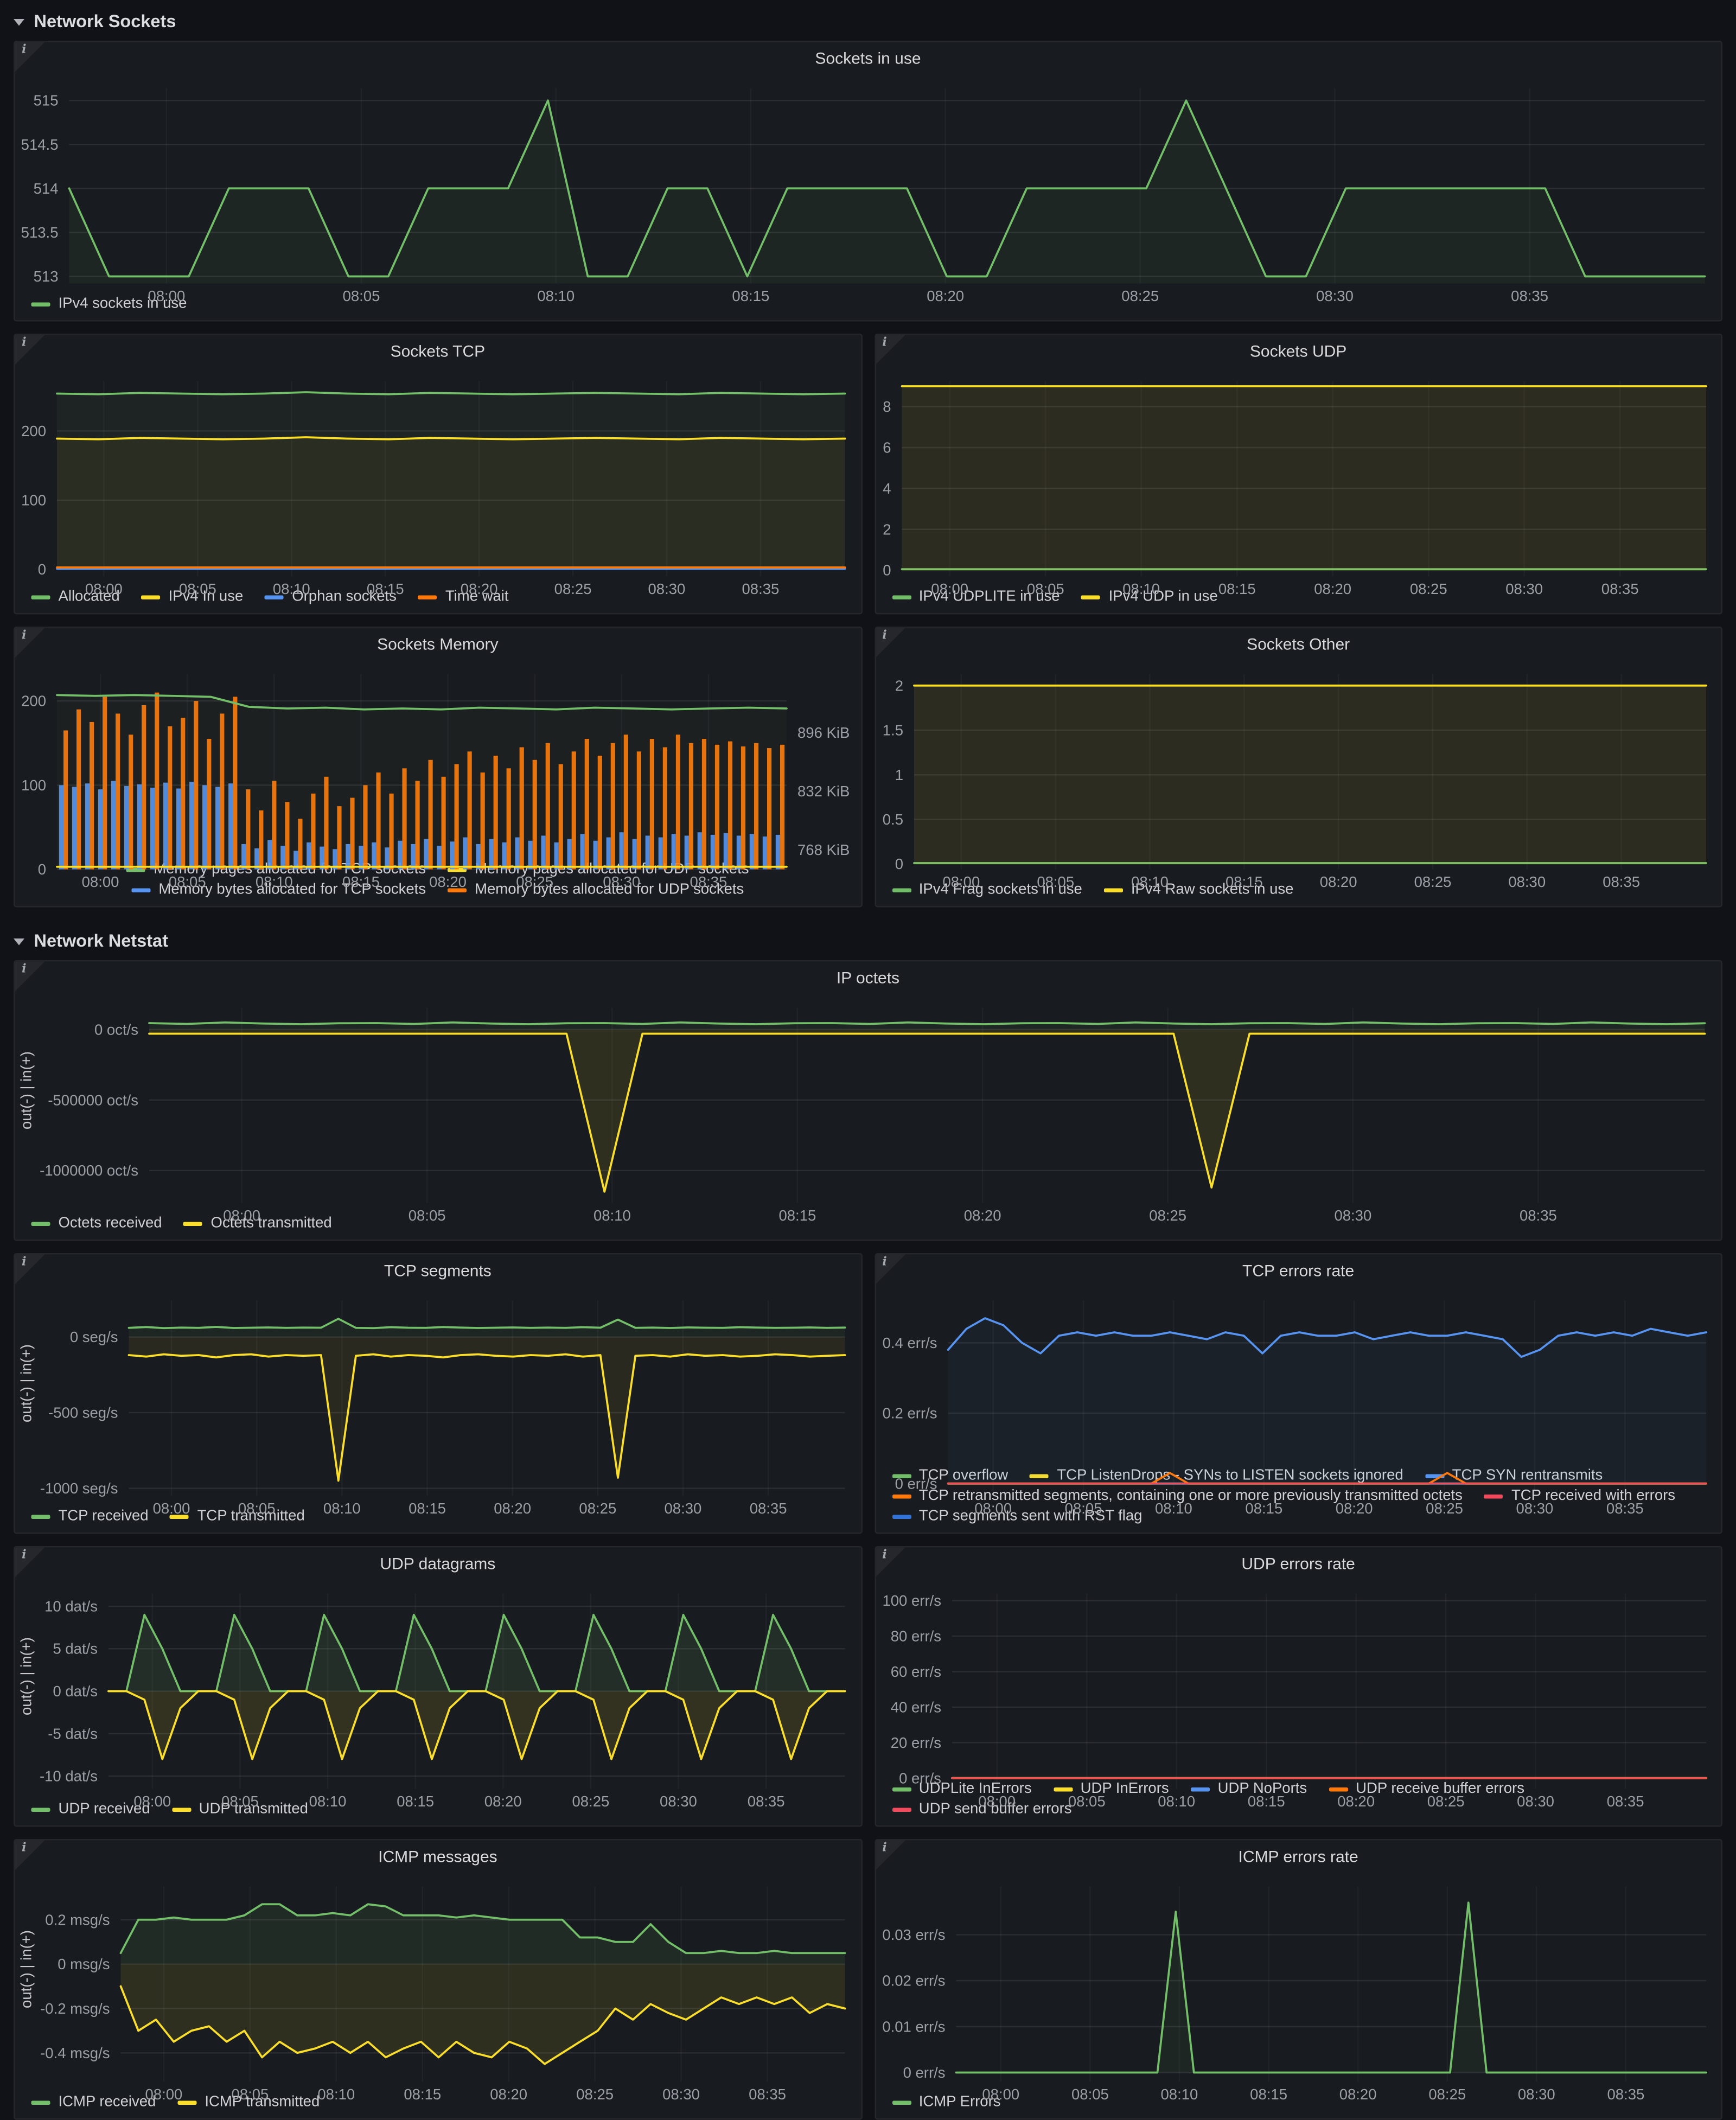 This screenshot has height=2120, width=1736. Describe the element at coordinates (1149, 597) in the screenshot. I see `legend-item: IPv4 UDP in use` at that location.